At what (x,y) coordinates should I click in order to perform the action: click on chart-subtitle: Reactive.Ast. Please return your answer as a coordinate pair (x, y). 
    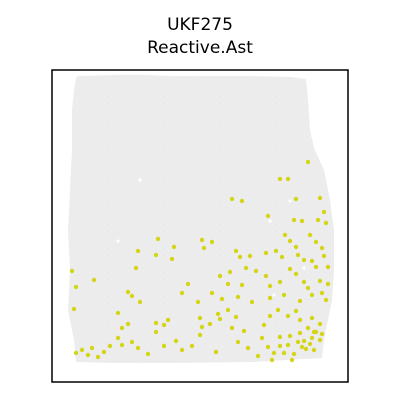
    Looking at the image, I should click on (200, 48).